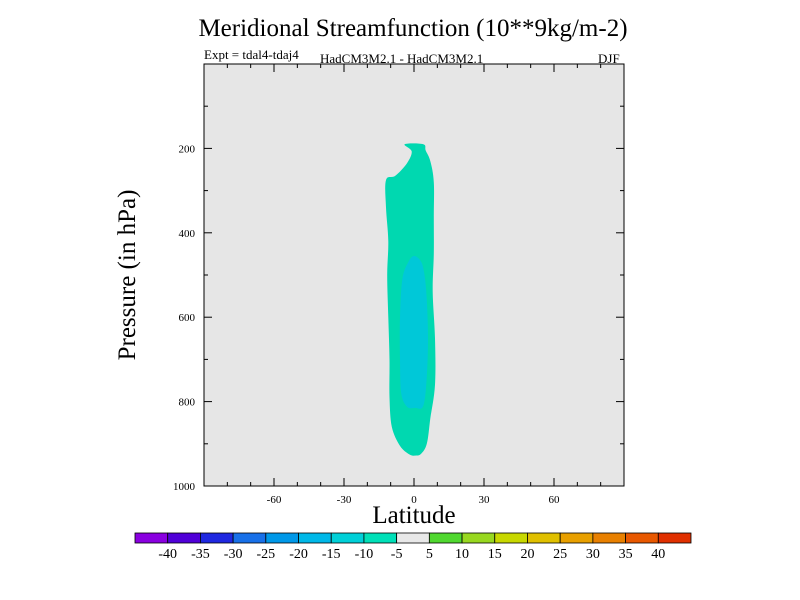  I want to click on y-tick-label: 1000, so click(184, 487).